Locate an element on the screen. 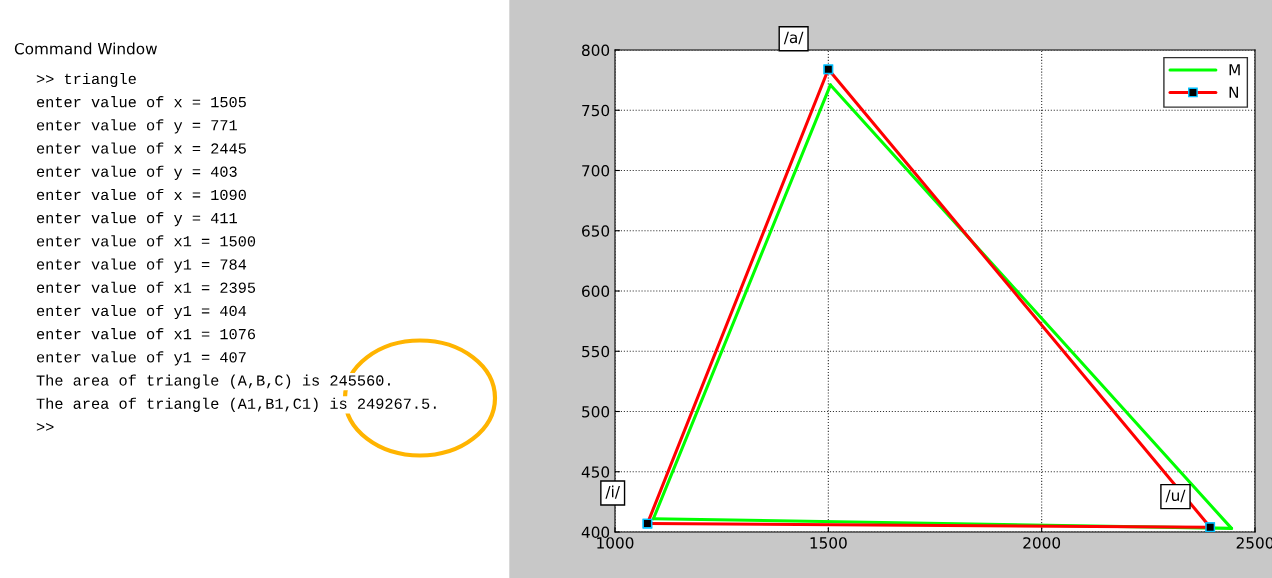 This screenshot has height=578, width=1272. text: enter value of y = 403 is located at coordinates (136, 172).